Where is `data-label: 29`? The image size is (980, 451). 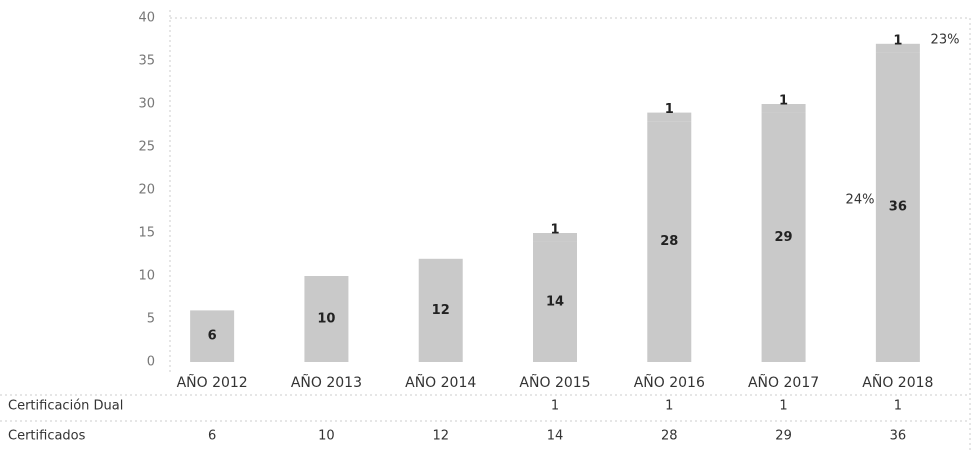
data-label: 29 is located at coordinates (784, 237).